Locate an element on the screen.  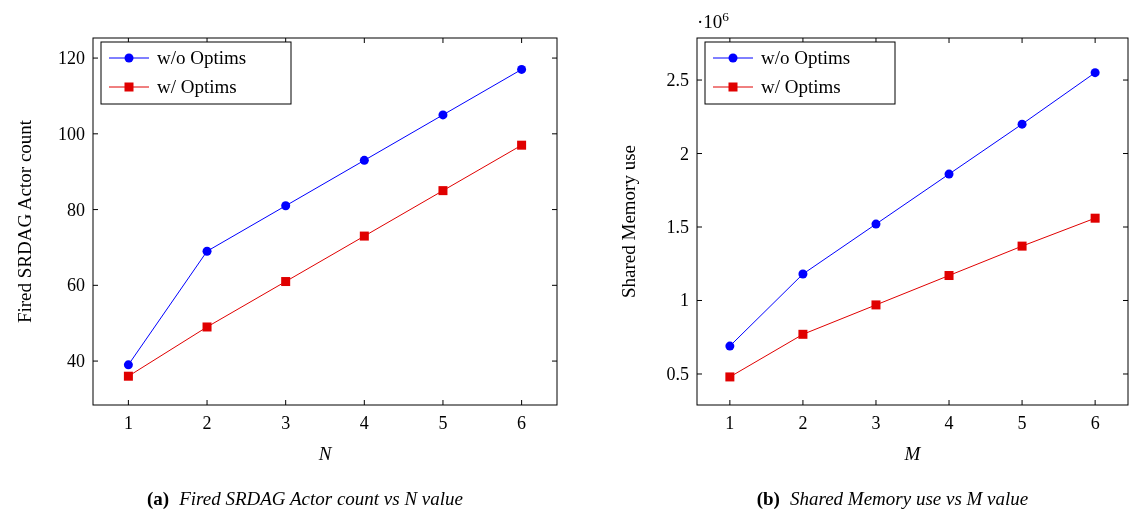
y-tick-label: 1 is located at coordinates (684, 300).